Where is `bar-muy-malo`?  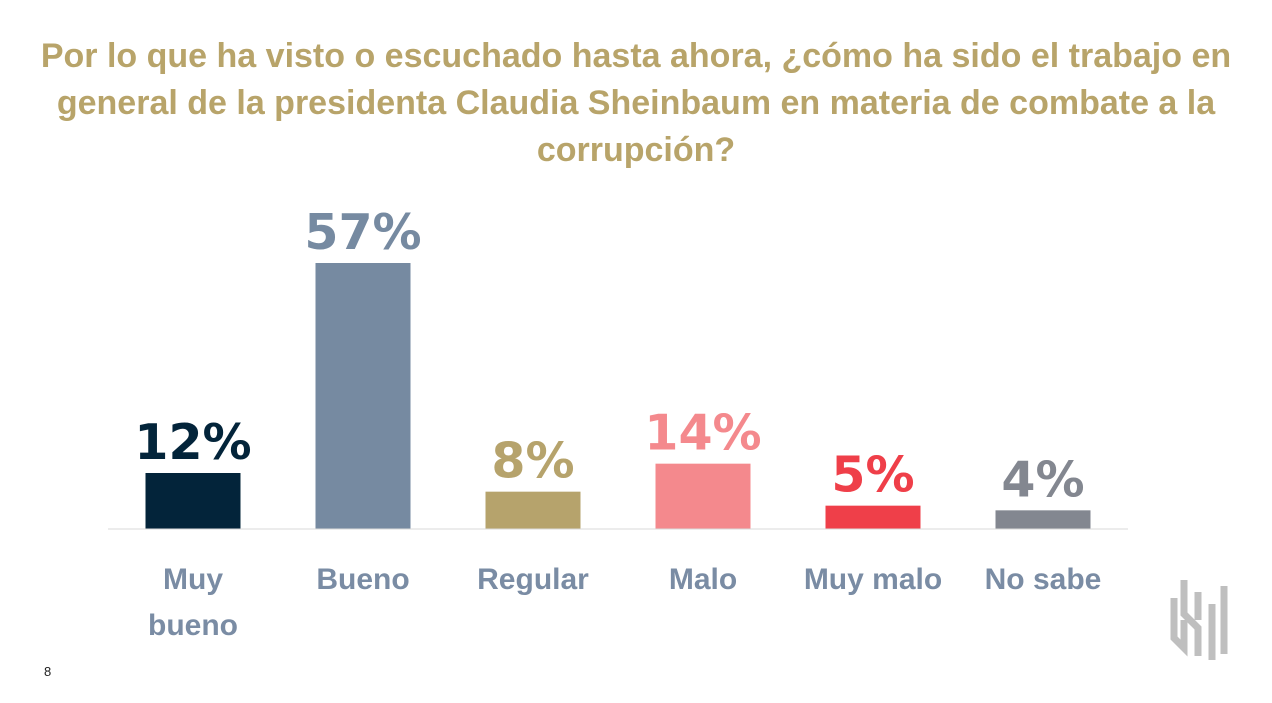 bar-muy-malo is located at coordinates (873, 517).